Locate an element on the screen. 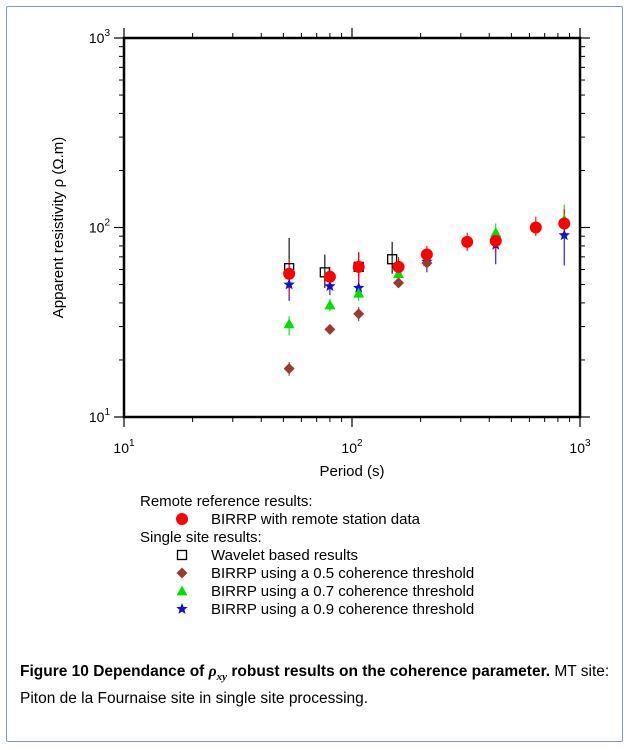 The image size is (631, 750). legend-entry-label: BIRRP using a 0.9 coherence threshold is located at coordinates (342, 609).